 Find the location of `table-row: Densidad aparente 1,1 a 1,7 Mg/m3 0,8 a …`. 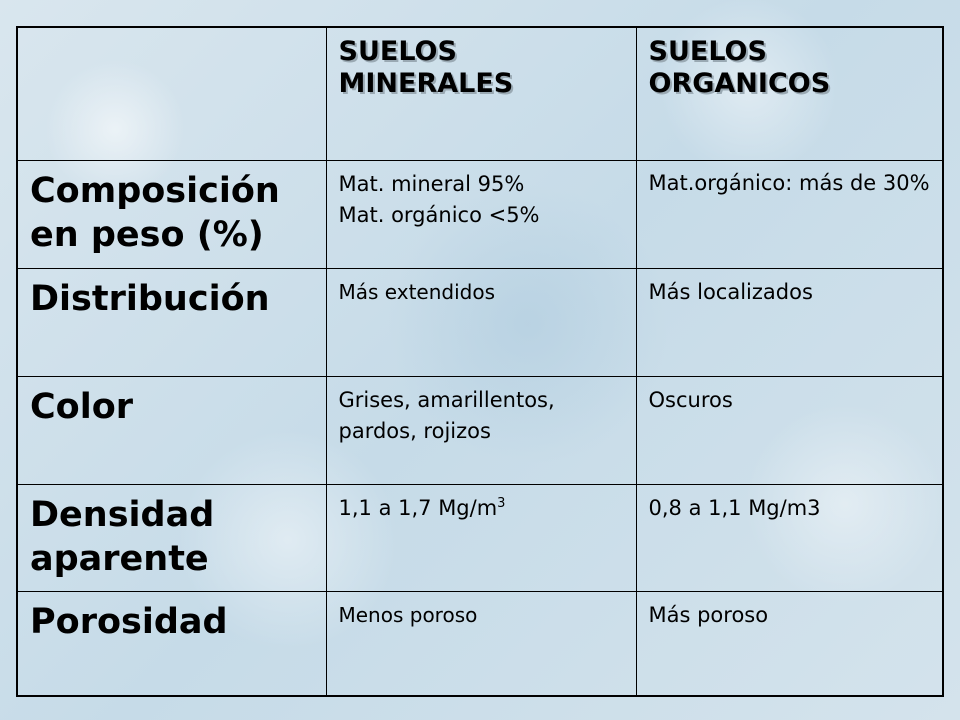

table-row: Densidad aparente 1,1 a 1,7 Mg/m3 0,8 a … is located at coordinates (480, 537).